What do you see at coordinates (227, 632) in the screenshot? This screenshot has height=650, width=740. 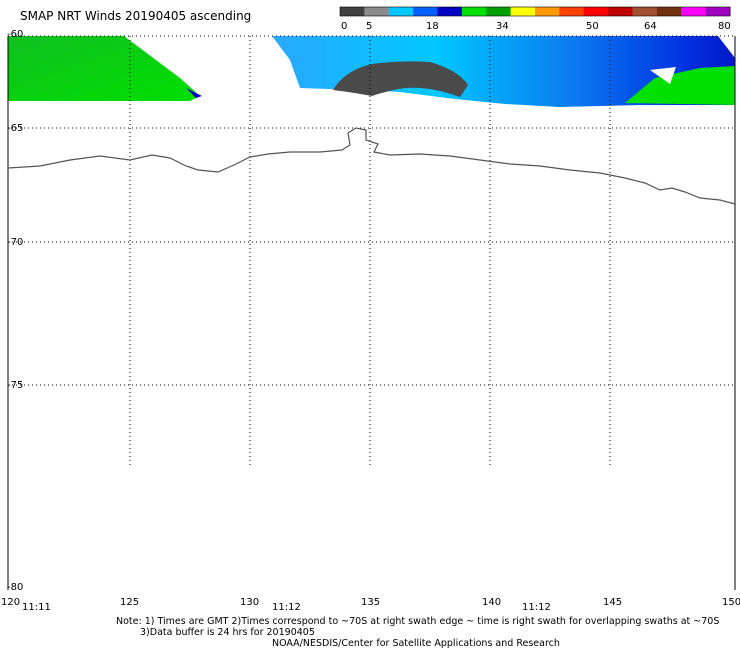 I see `note-line-2: 3)Data buffer is 24 hrs for 20190405` at bounding box center [227, 632].